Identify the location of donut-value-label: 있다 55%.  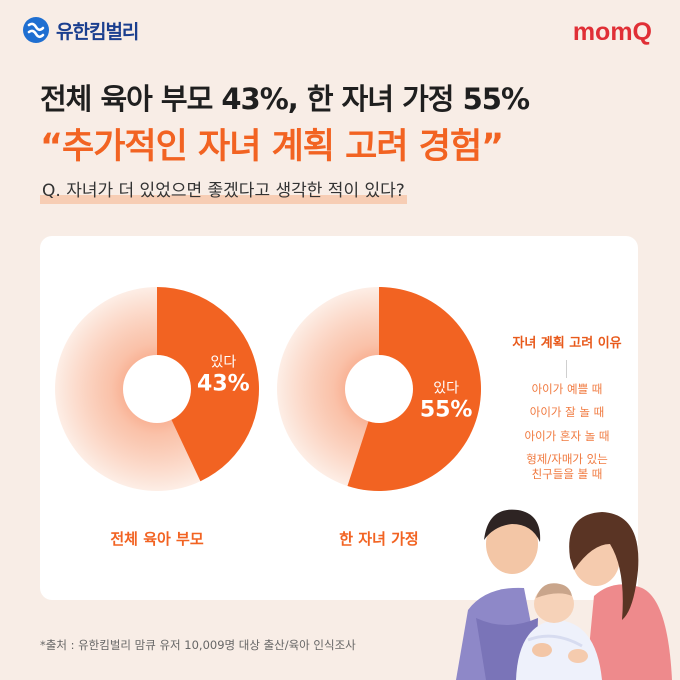
(446, 399).